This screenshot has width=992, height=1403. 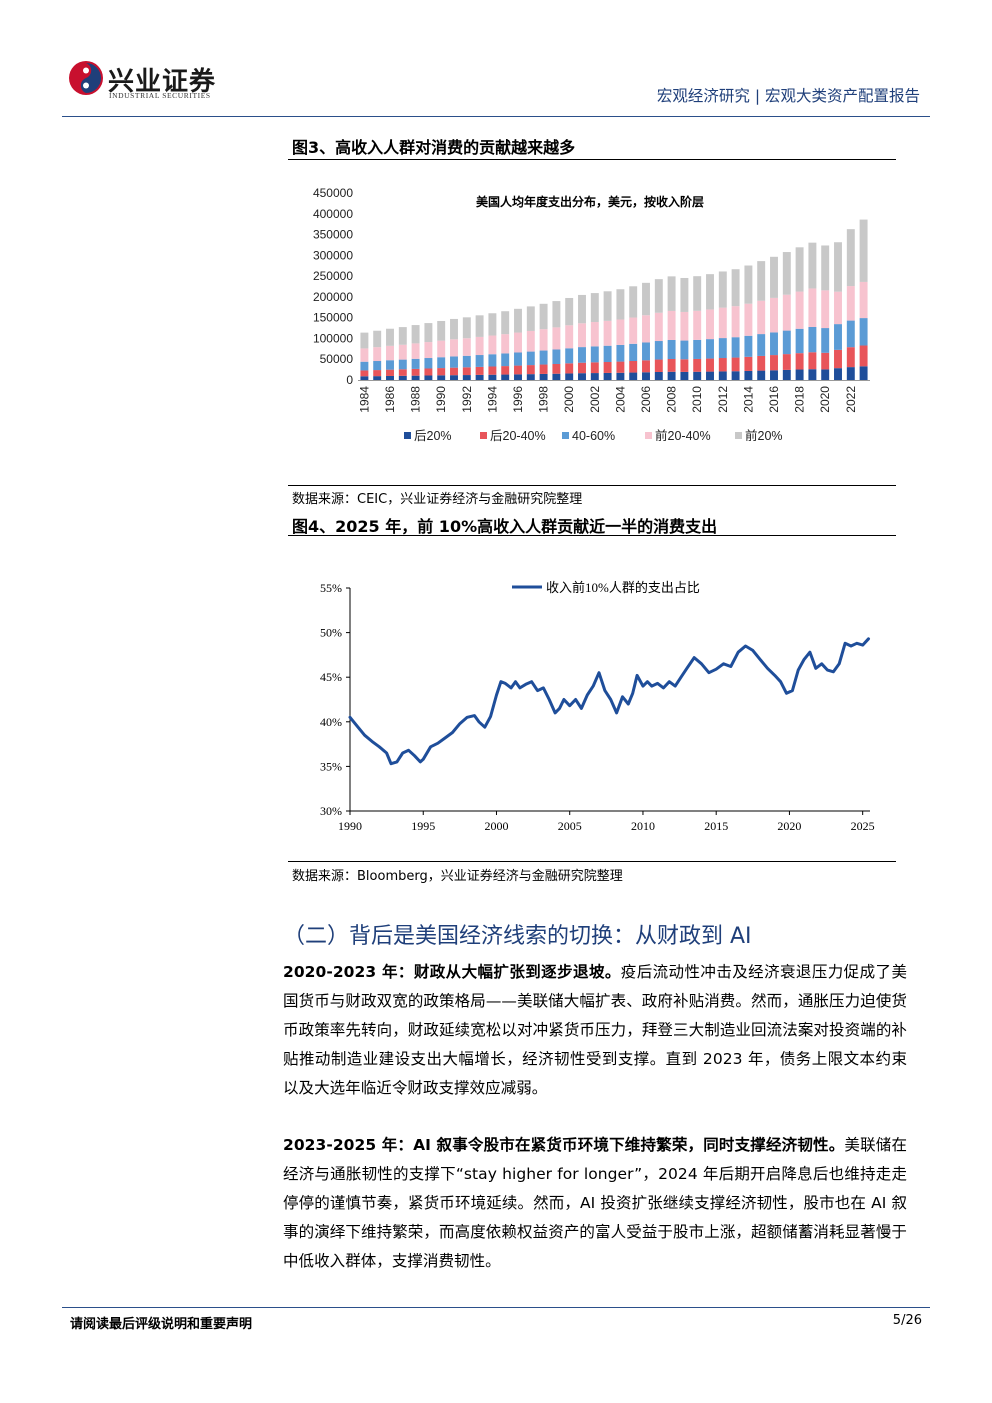 I want to click on fig4-title: 图4、2025 年，前 10%高收入人群贡献近一半的消费支出, so click(x=505, y=526).